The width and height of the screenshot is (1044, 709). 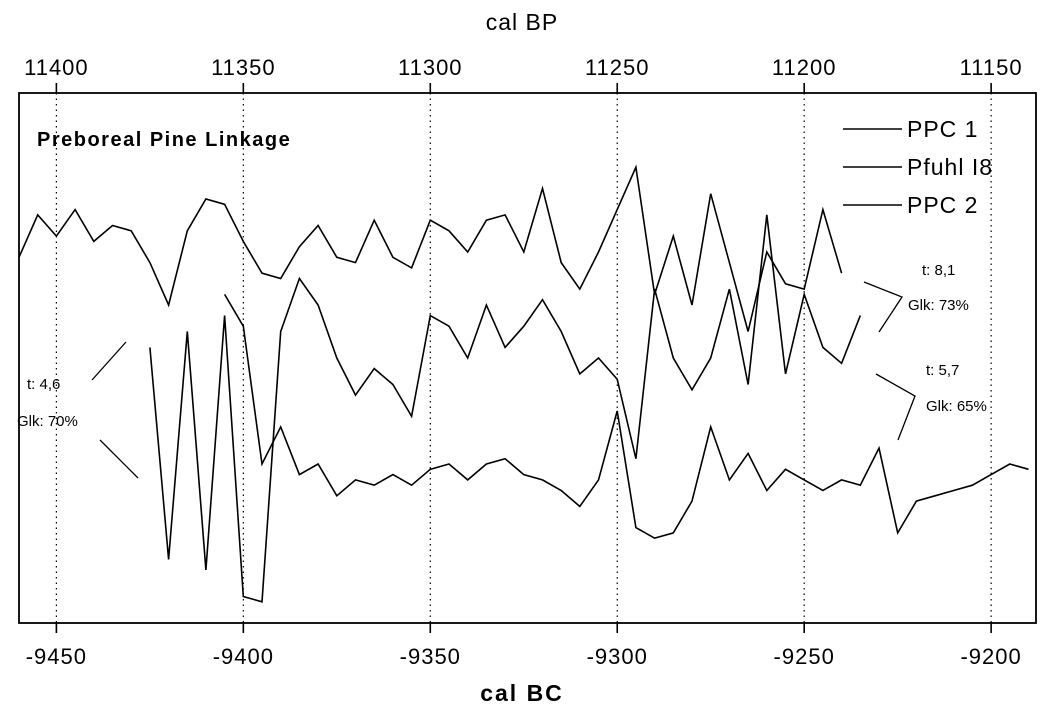 What do you see at coordinates (950, 167) in the screenshot?
I see `legend-label-1: Pfuhl I8` at bounding box center [950, 167].